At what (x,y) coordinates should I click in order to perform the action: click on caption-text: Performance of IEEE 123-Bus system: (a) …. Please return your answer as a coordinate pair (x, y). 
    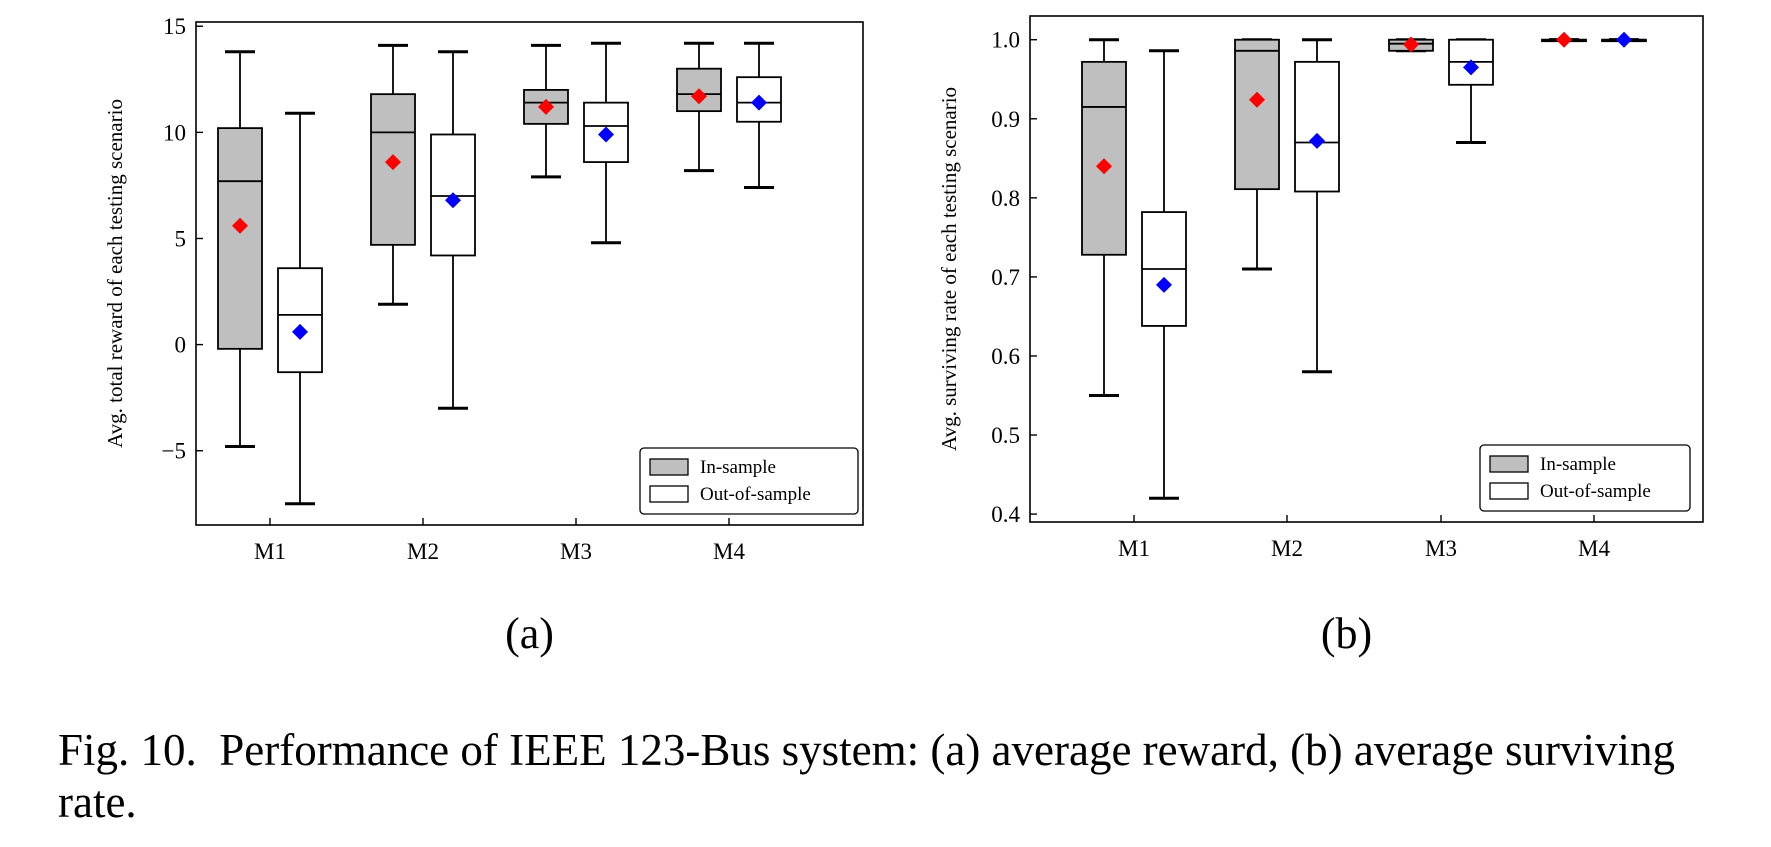
    Looking at the image, I should click on (866, 776).